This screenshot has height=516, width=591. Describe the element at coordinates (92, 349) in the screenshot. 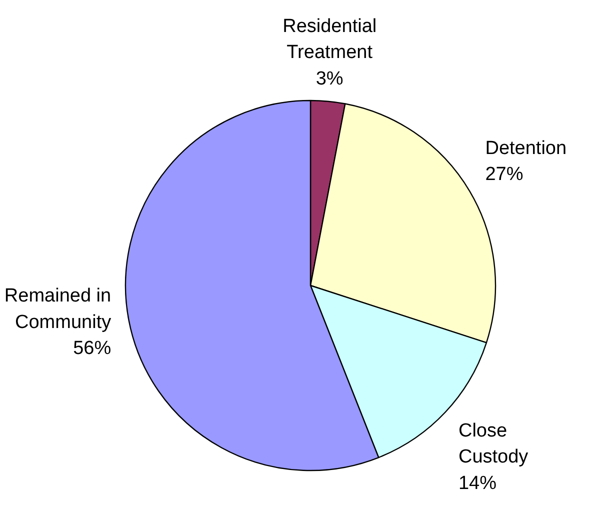

I see `data-label: 56%` at that location.